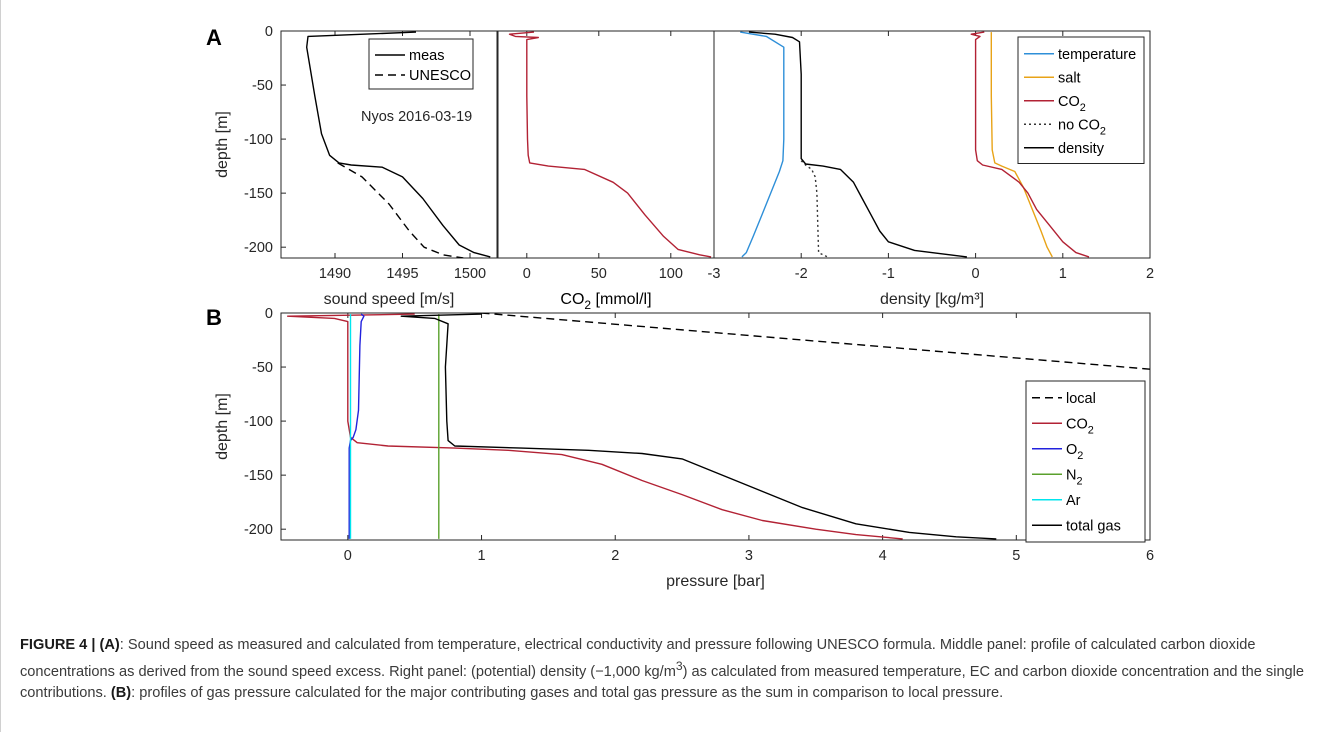  Describe the element at coordinates (70, 645) in the screenshot. I see `caption-lead: FIGURE 4 | (A)` at that location.